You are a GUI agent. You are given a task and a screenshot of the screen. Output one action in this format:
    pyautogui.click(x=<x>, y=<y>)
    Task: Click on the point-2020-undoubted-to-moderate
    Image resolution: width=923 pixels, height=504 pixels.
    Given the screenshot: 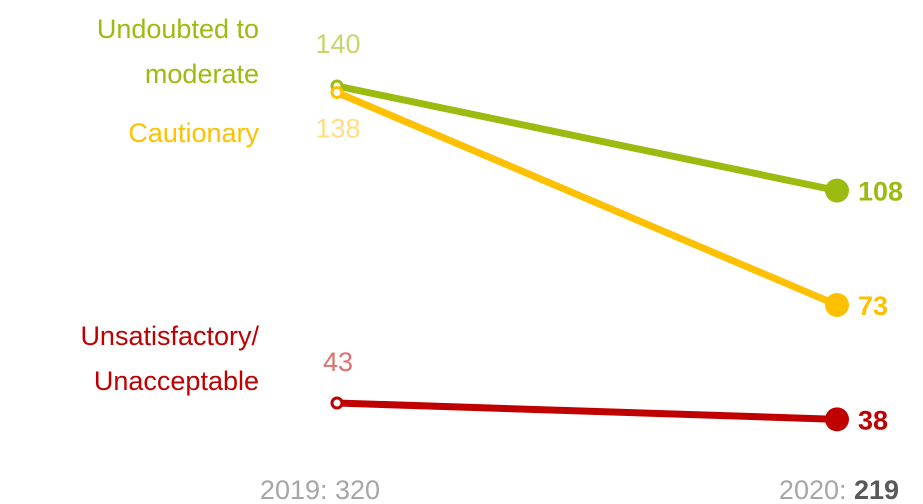 What is the action you would take?
    pyautogui.click(x=837, y=190)
    